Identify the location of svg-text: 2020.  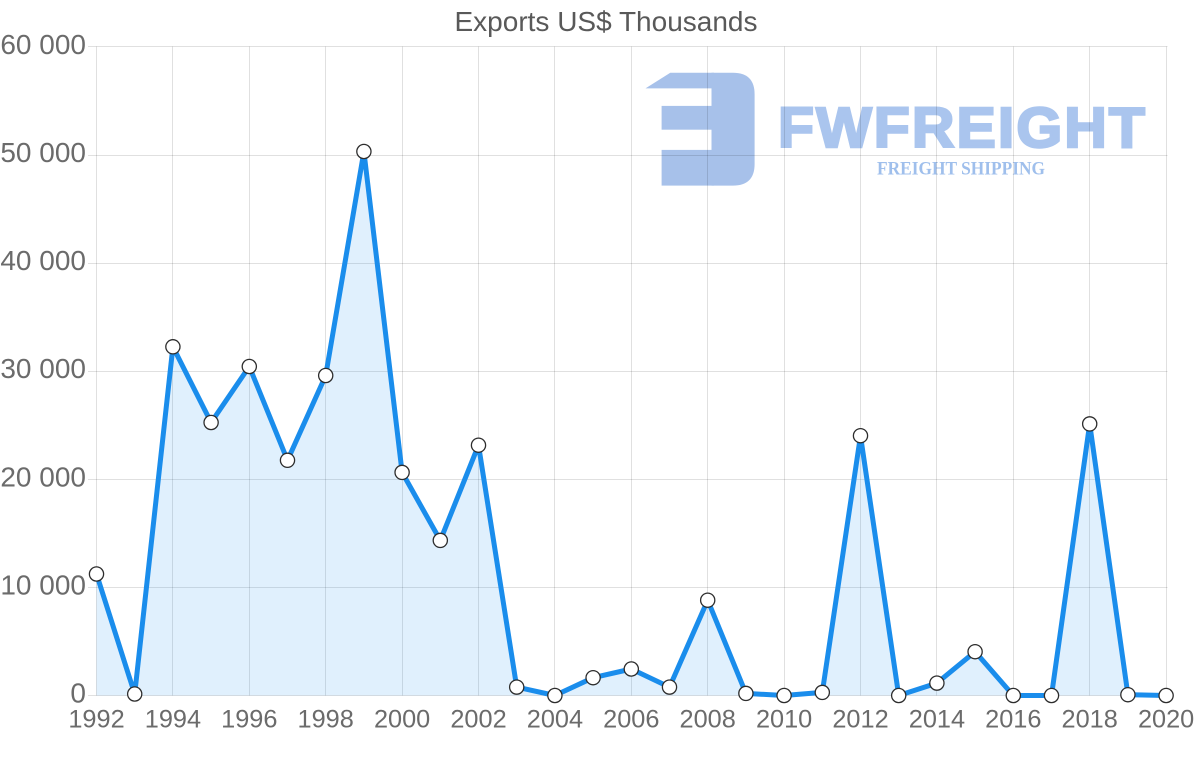
(1166, 720).